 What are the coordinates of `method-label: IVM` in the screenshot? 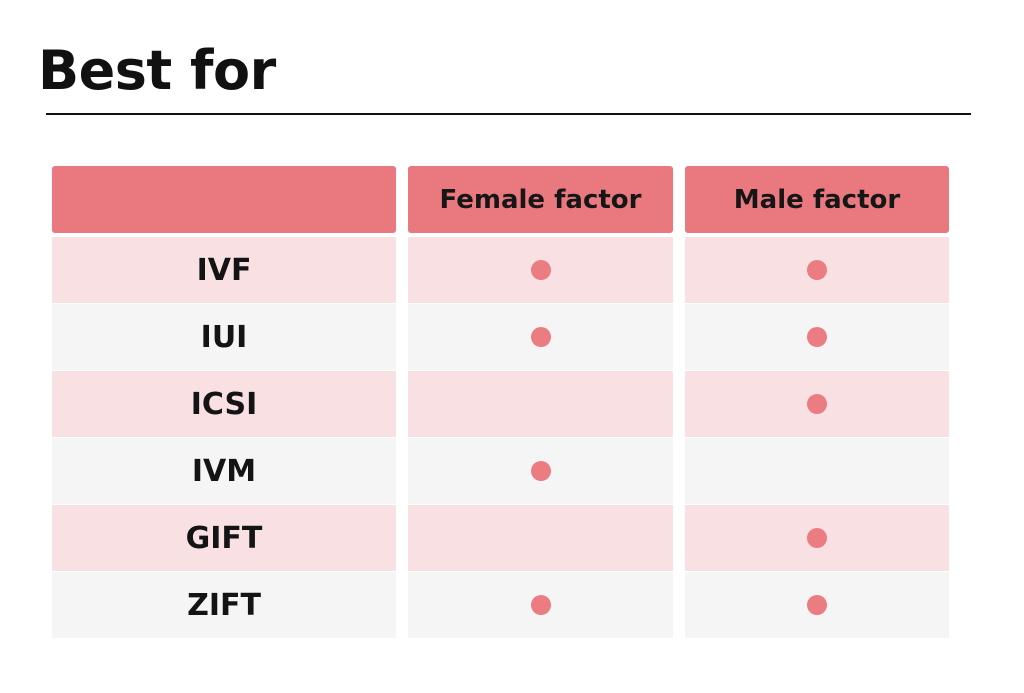 It's located at (224, 471).